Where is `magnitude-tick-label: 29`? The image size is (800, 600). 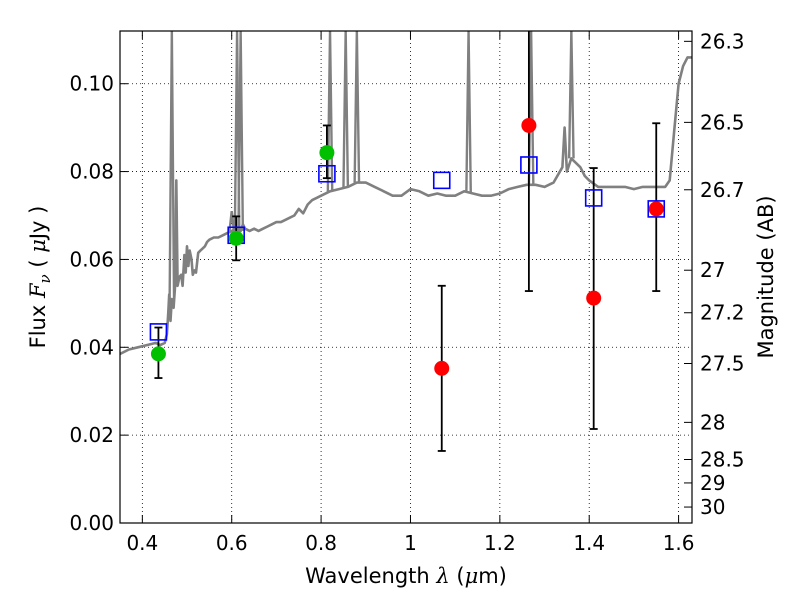
magnitude-tick-label: 29 is located at coordinates (712, 483).